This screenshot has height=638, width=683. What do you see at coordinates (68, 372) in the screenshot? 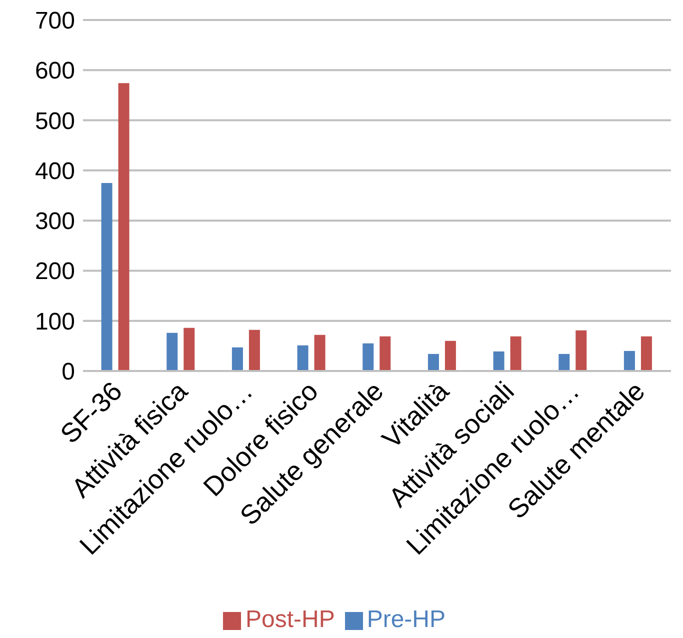
I see `y-tick-label: 0` at bounding box center [68, 372].